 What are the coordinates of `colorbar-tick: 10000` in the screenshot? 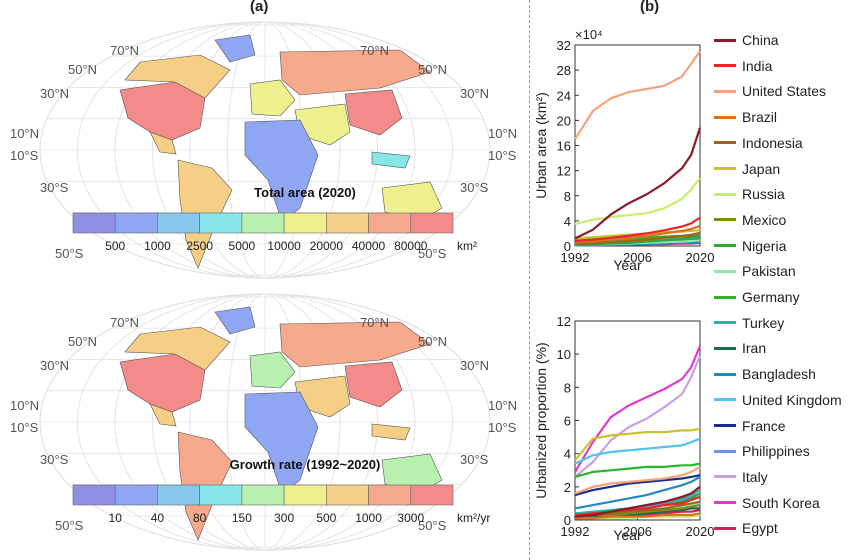 It's located at (284, 246).